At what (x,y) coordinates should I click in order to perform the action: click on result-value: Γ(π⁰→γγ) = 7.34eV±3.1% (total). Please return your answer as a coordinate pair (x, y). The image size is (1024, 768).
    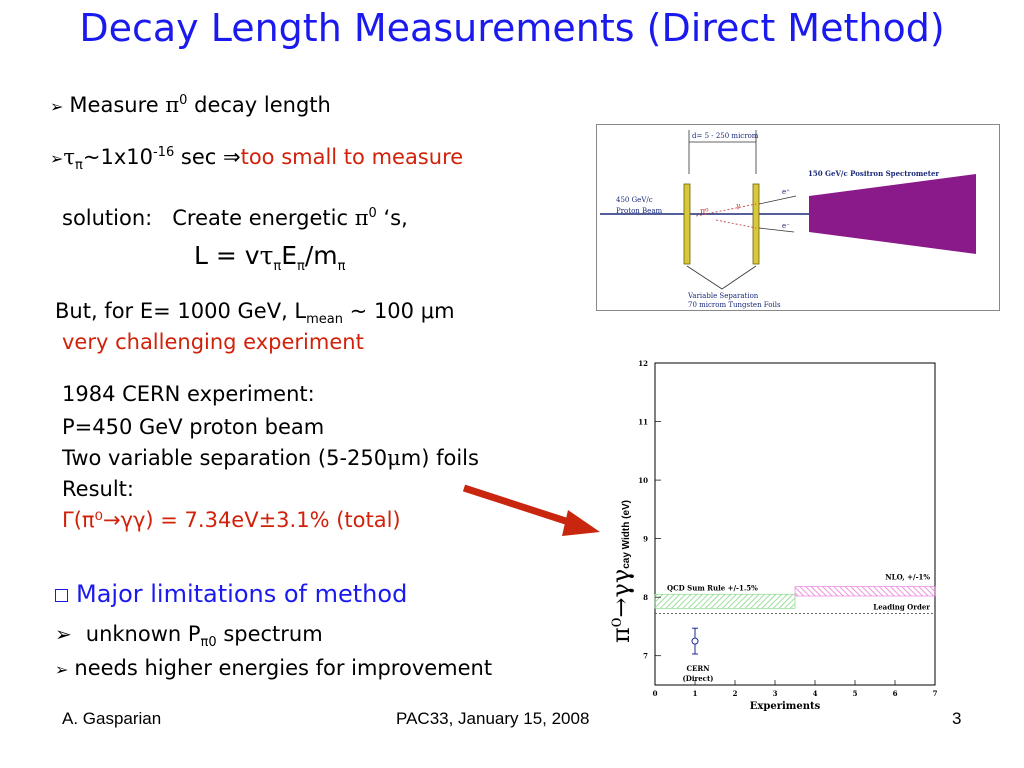
    Looking at the image, I should click on (231, 520).